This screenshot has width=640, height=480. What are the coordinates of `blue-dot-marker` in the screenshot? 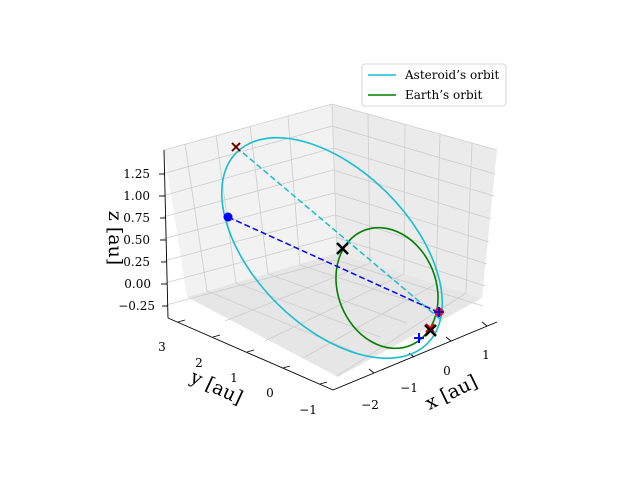 It's located at (228, 217).